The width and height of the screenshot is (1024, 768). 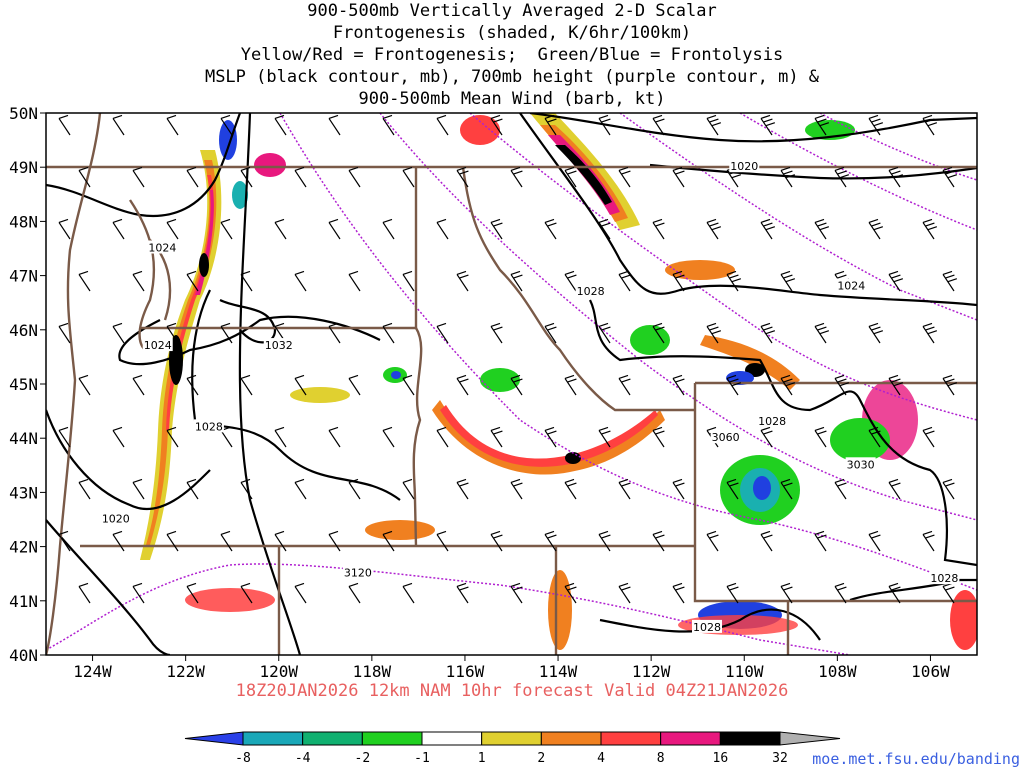 I want to click on title-line-1: 900-500mb Vertically Averaged 2-D Scalar, so click(x=512, y=11).